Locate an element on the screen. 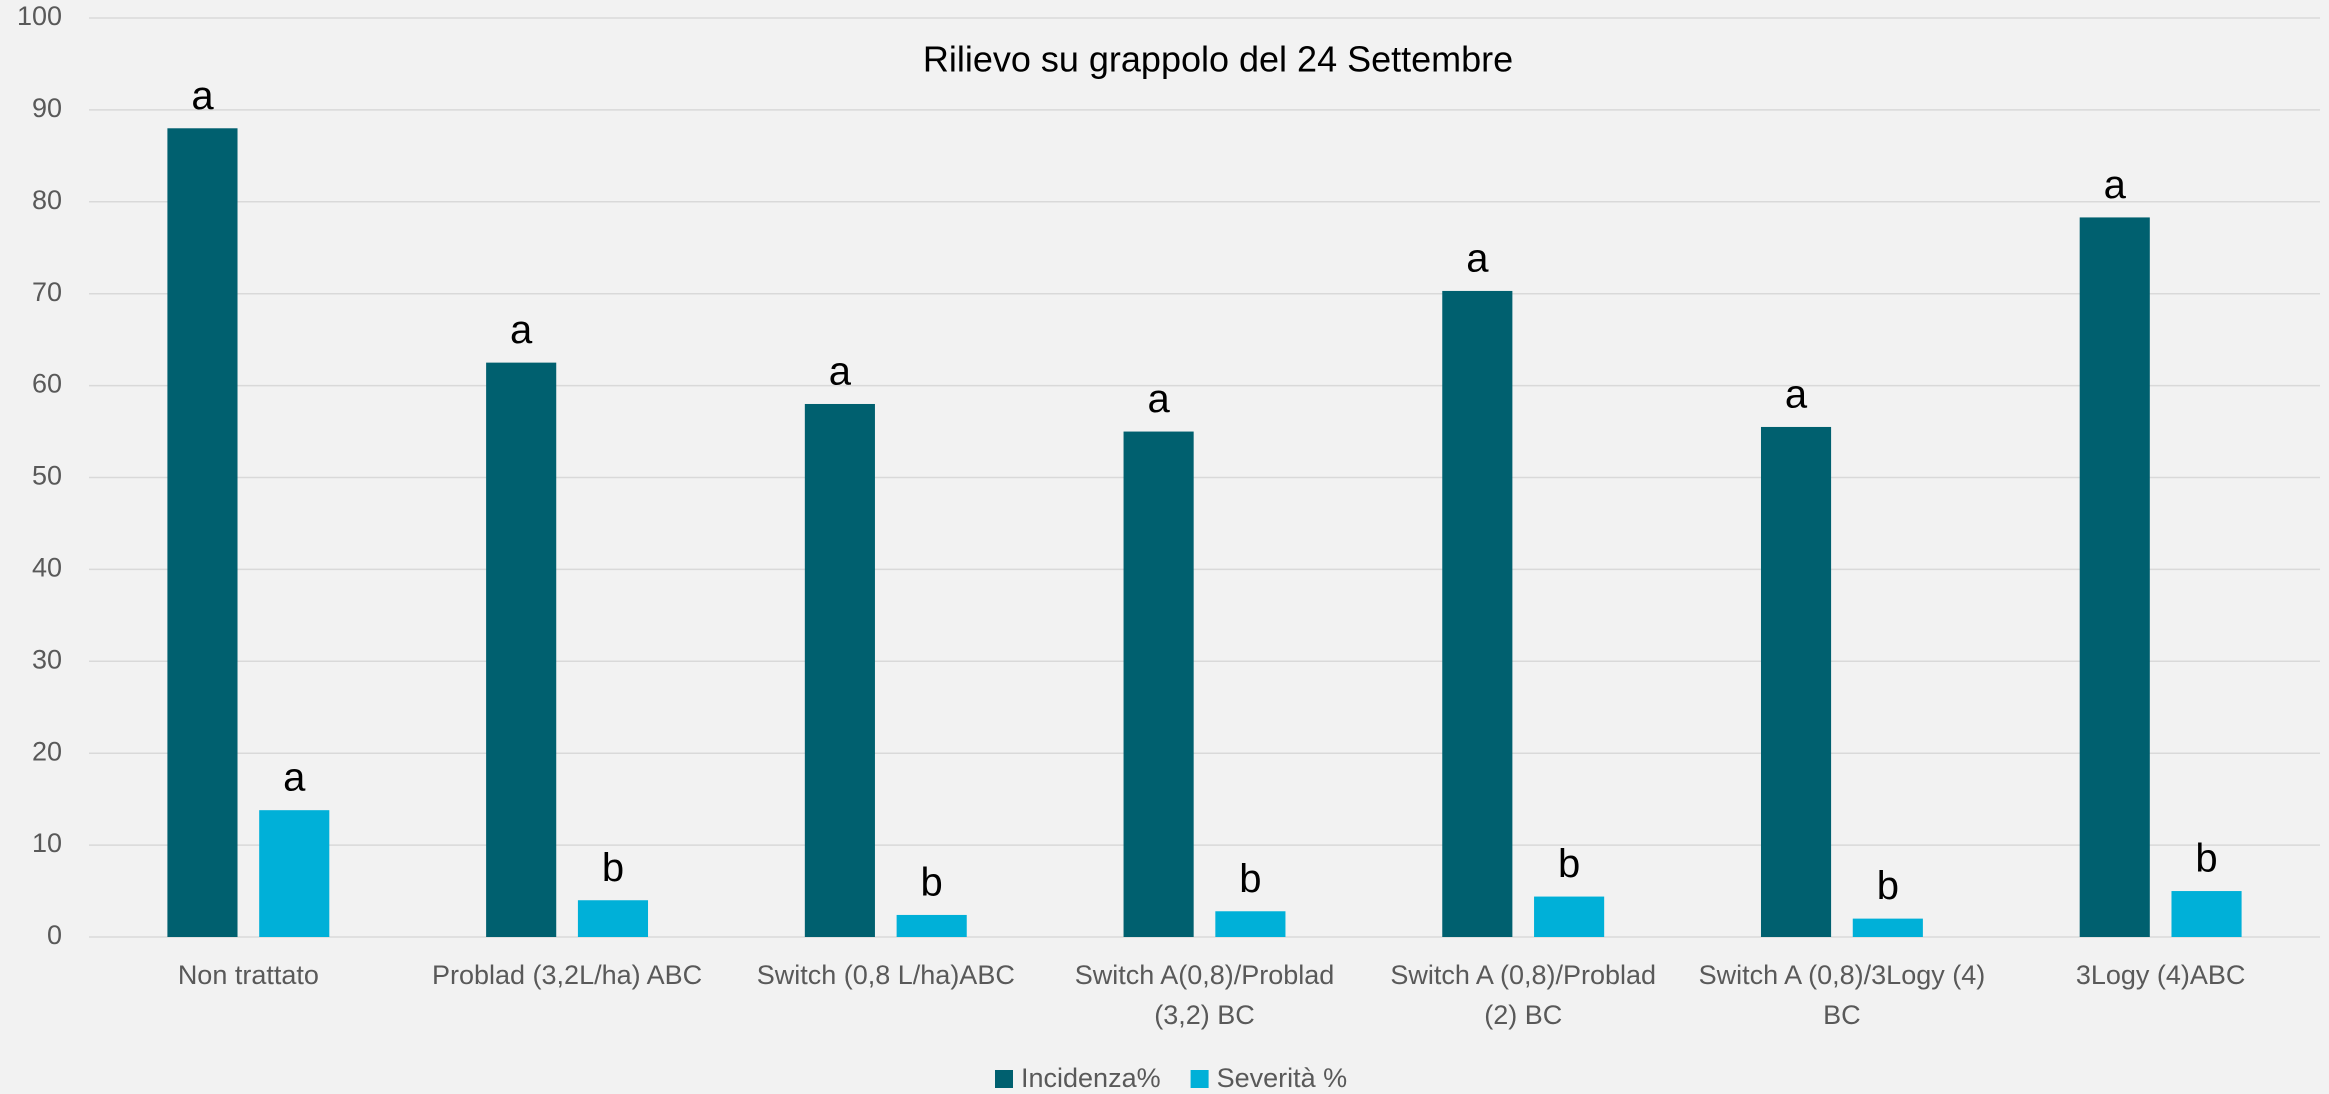 This screenshot has height=1094, width=2329. x-tick-label-line: Switch A(0,8)/Problad is located at coordinates (1205, 975).